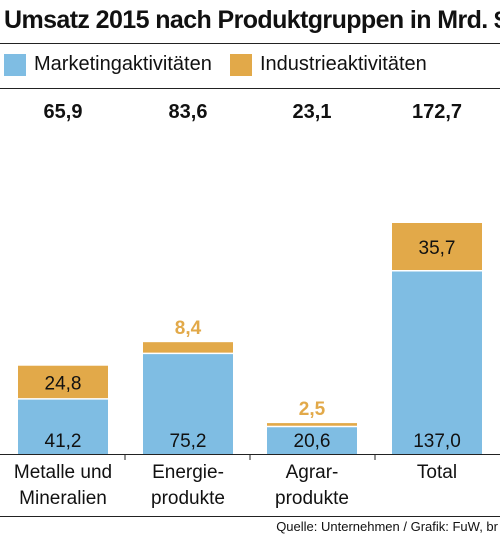 The height and width of the screenshot is (544, 500). I want to click on legend-item-marketing: Marketingaktivitäten, so click(108, 64).